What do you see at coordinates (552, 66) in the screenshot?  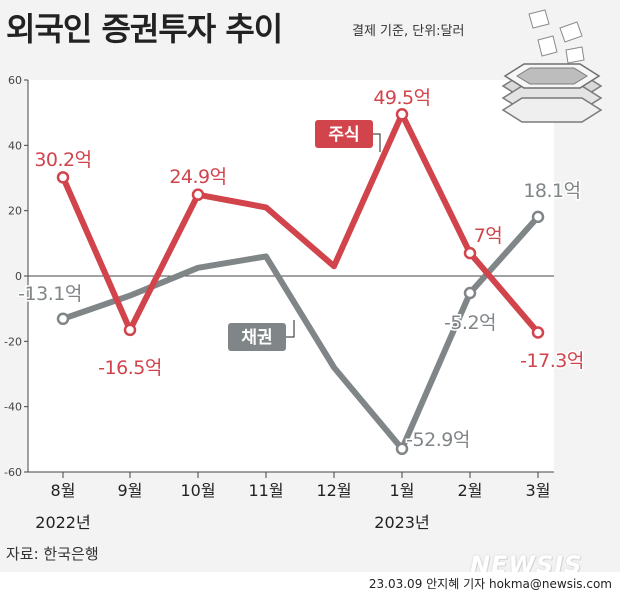 I see `securities-stack-icon` at bounding box center [552, 66].